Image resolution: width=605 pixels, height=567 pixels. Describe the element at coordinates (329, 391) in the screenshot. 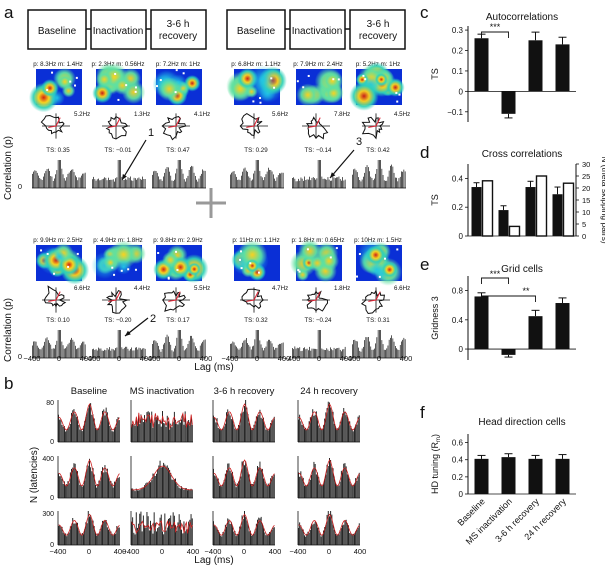

I see `b-header-3: 24 h recovery` at that location.